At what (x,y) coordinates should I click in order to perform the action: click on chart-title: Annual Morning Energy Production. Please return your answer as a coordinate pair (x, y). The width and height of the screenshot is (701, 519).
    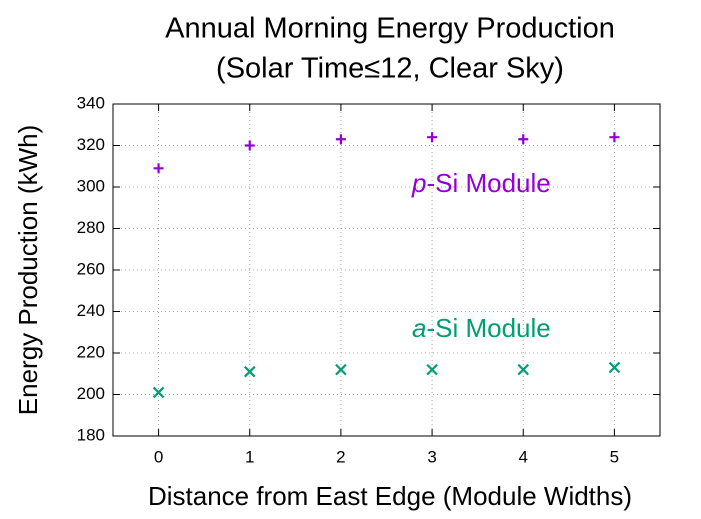
    Looking at the image, I should click on (390, 29).